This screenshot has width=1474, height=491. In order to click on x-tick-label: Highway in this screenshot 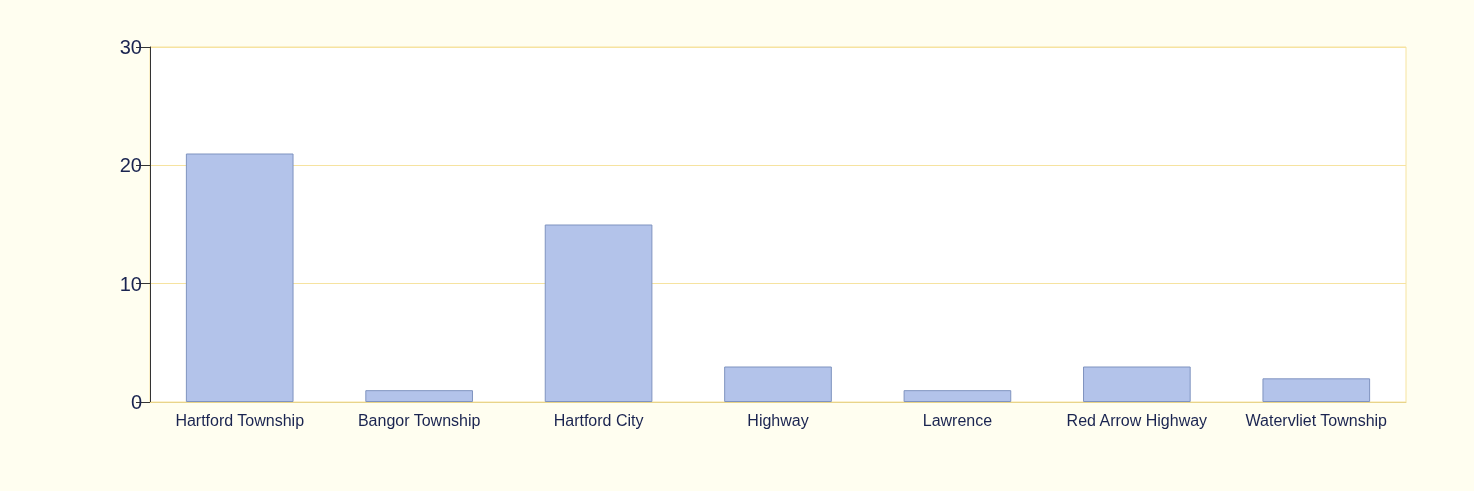, I will do `click(778, 420)`.